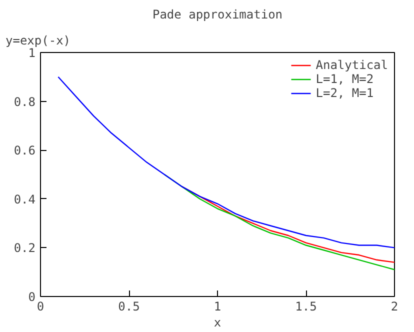 Image resolution: width=414 pixels, height=332 pixels. Describe the element at coordinates (306, 307) in the screenshot. I see `x-tick-label: 1.5` at that location.